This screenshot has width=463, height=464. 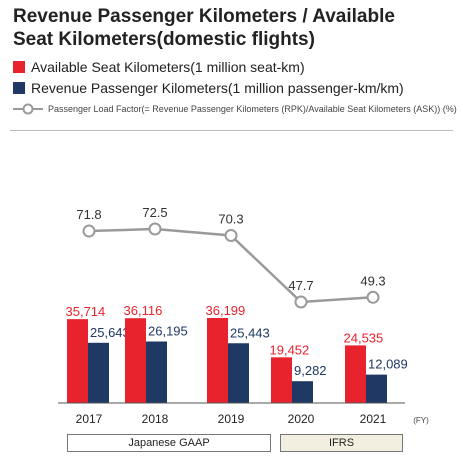 What do you see at coordinates (300, 285) in the screenshot?
I see `load-factor-label-2020: 47.7` at bounding box center [300, 285].